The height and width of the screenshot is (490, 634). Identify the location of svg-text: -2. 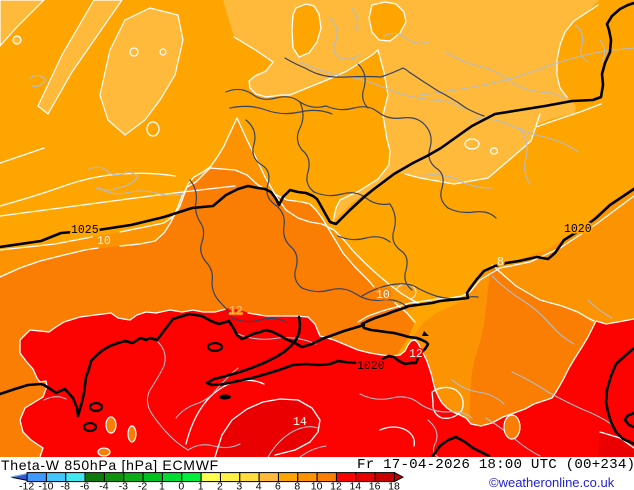
(142, 485).